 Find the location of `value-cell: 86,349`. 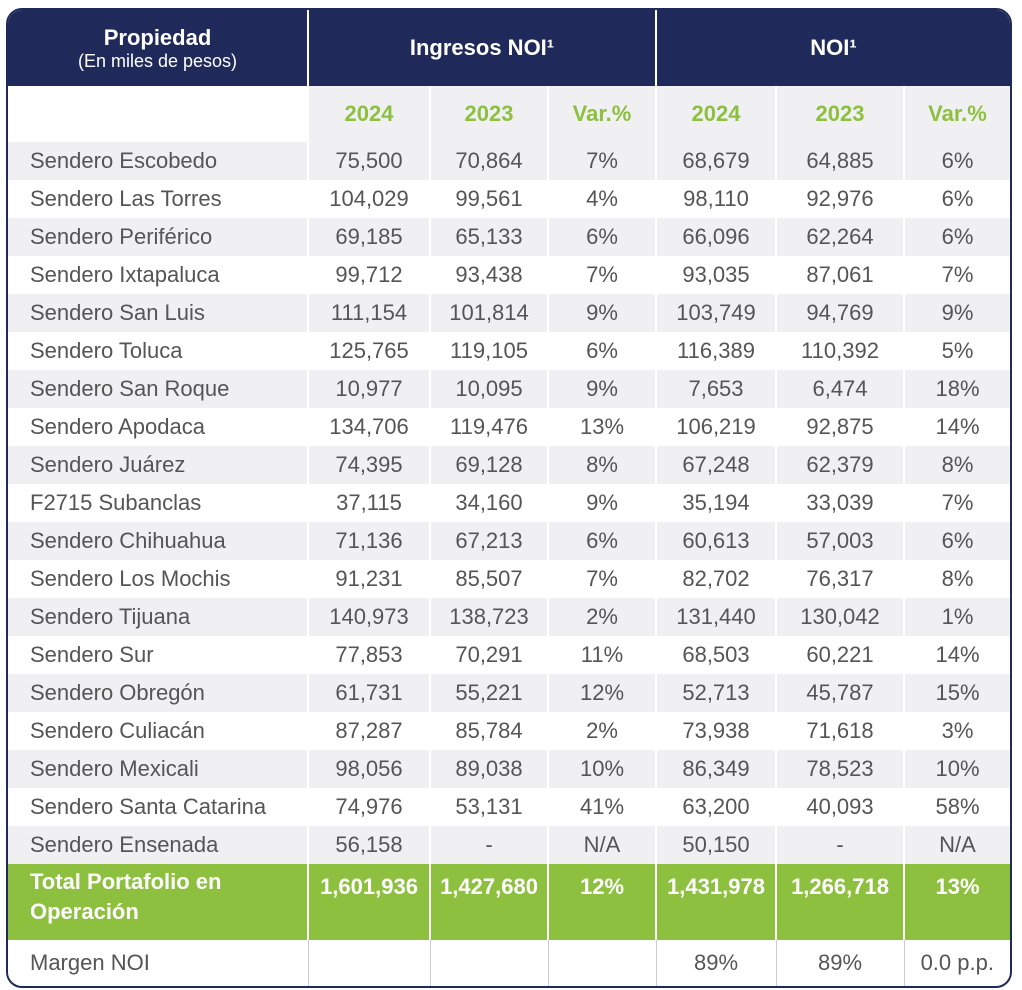

value-cell: 86,349 is located at coordinates (715, 769).